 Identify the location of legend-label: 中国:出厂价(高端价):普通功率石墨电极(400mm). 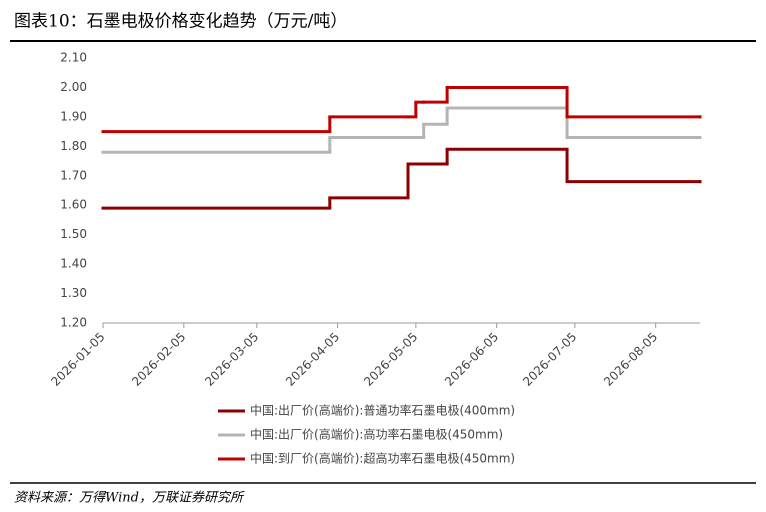
(382, 410).